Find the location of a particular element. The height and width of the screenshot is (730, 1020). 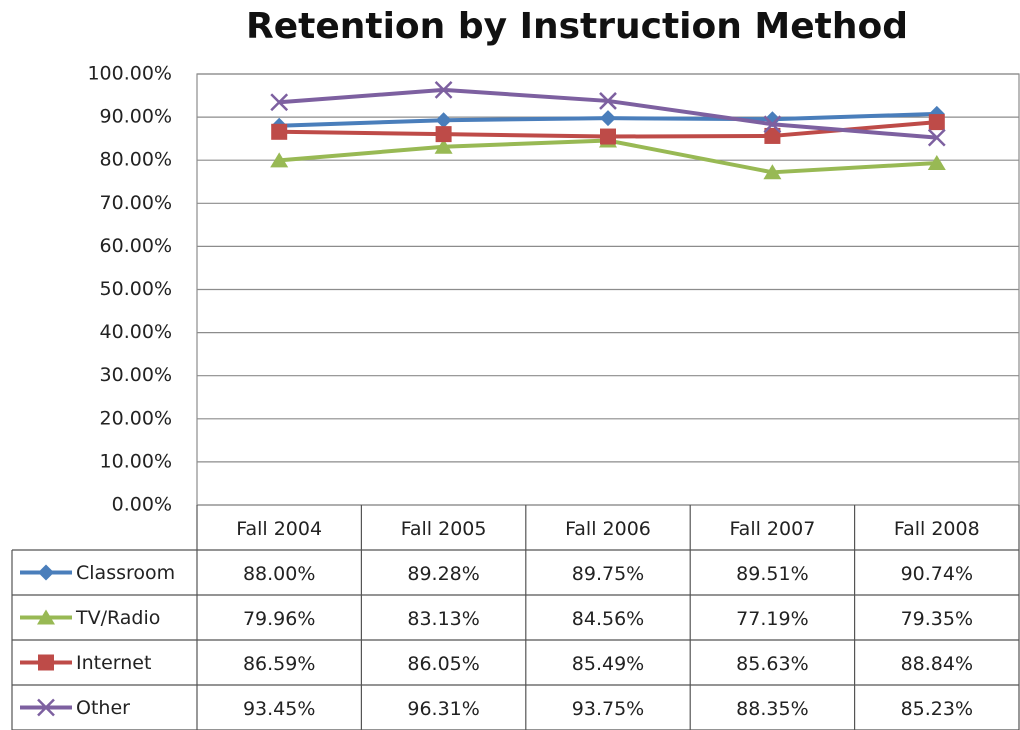

table-value: 83.13% is located at coordinates (443, 619).